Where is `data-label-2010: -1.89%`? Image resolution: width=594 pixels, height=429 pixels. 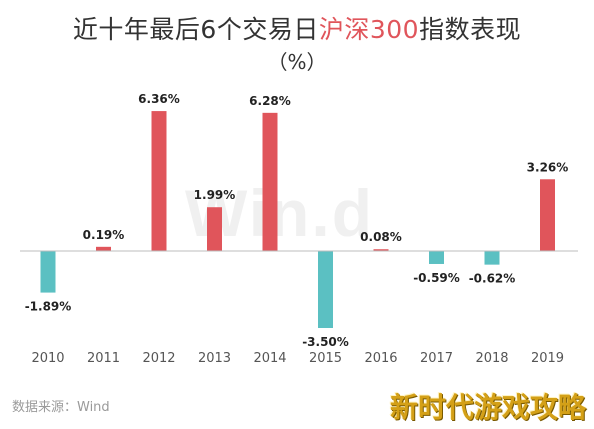 data-label-2010: -1.89% is located at coordinates (48, 307).